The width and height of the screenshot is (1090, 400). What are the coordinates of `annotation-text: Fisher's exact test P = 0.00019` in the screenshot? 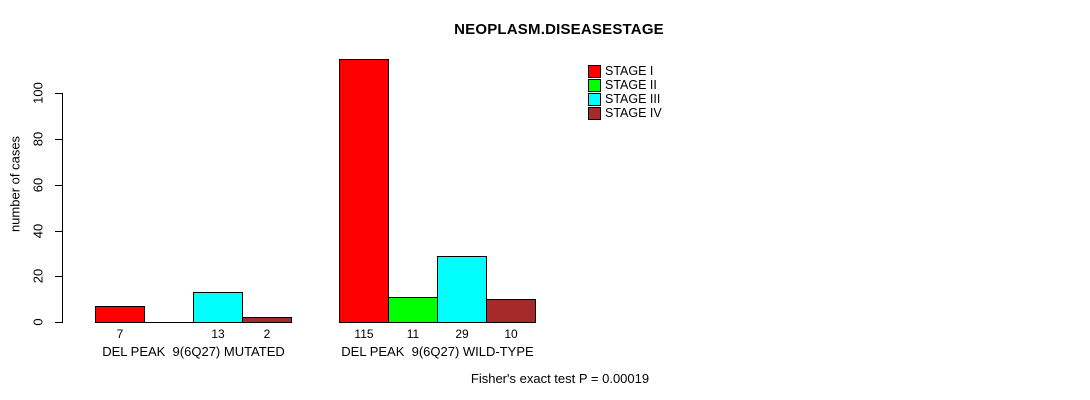 It's located at (560, 378).